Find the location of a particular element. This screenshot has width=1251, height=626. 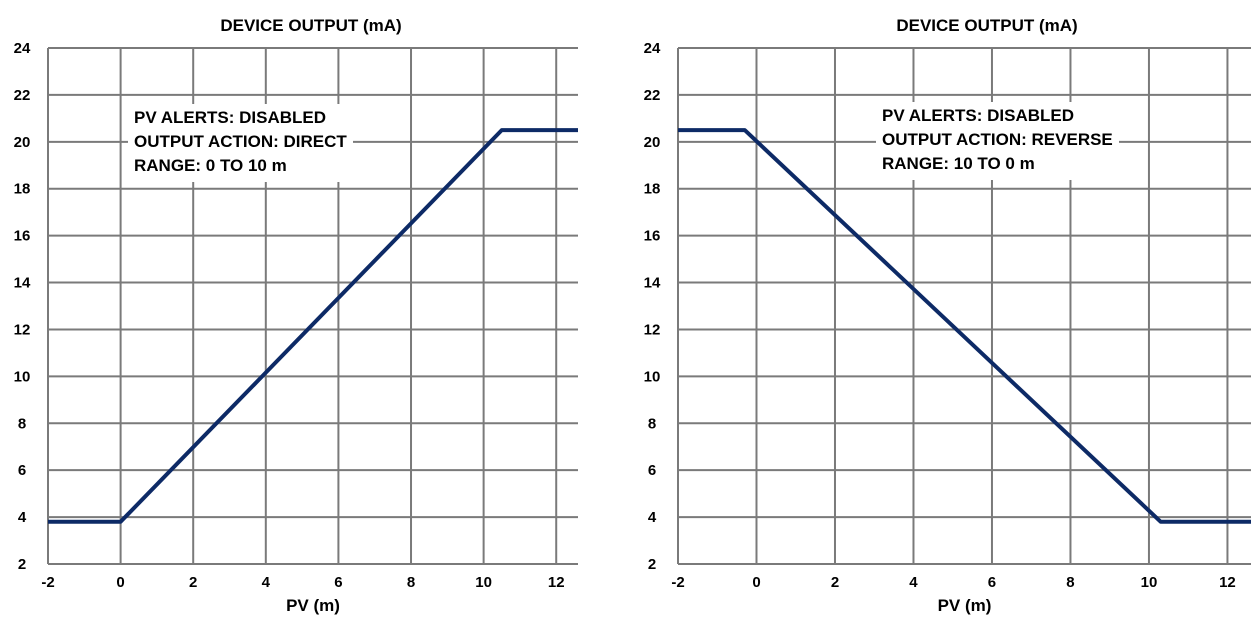

annotation-line: OUTPUT ACTION: DIRECT is located at coordinates (240, 141).